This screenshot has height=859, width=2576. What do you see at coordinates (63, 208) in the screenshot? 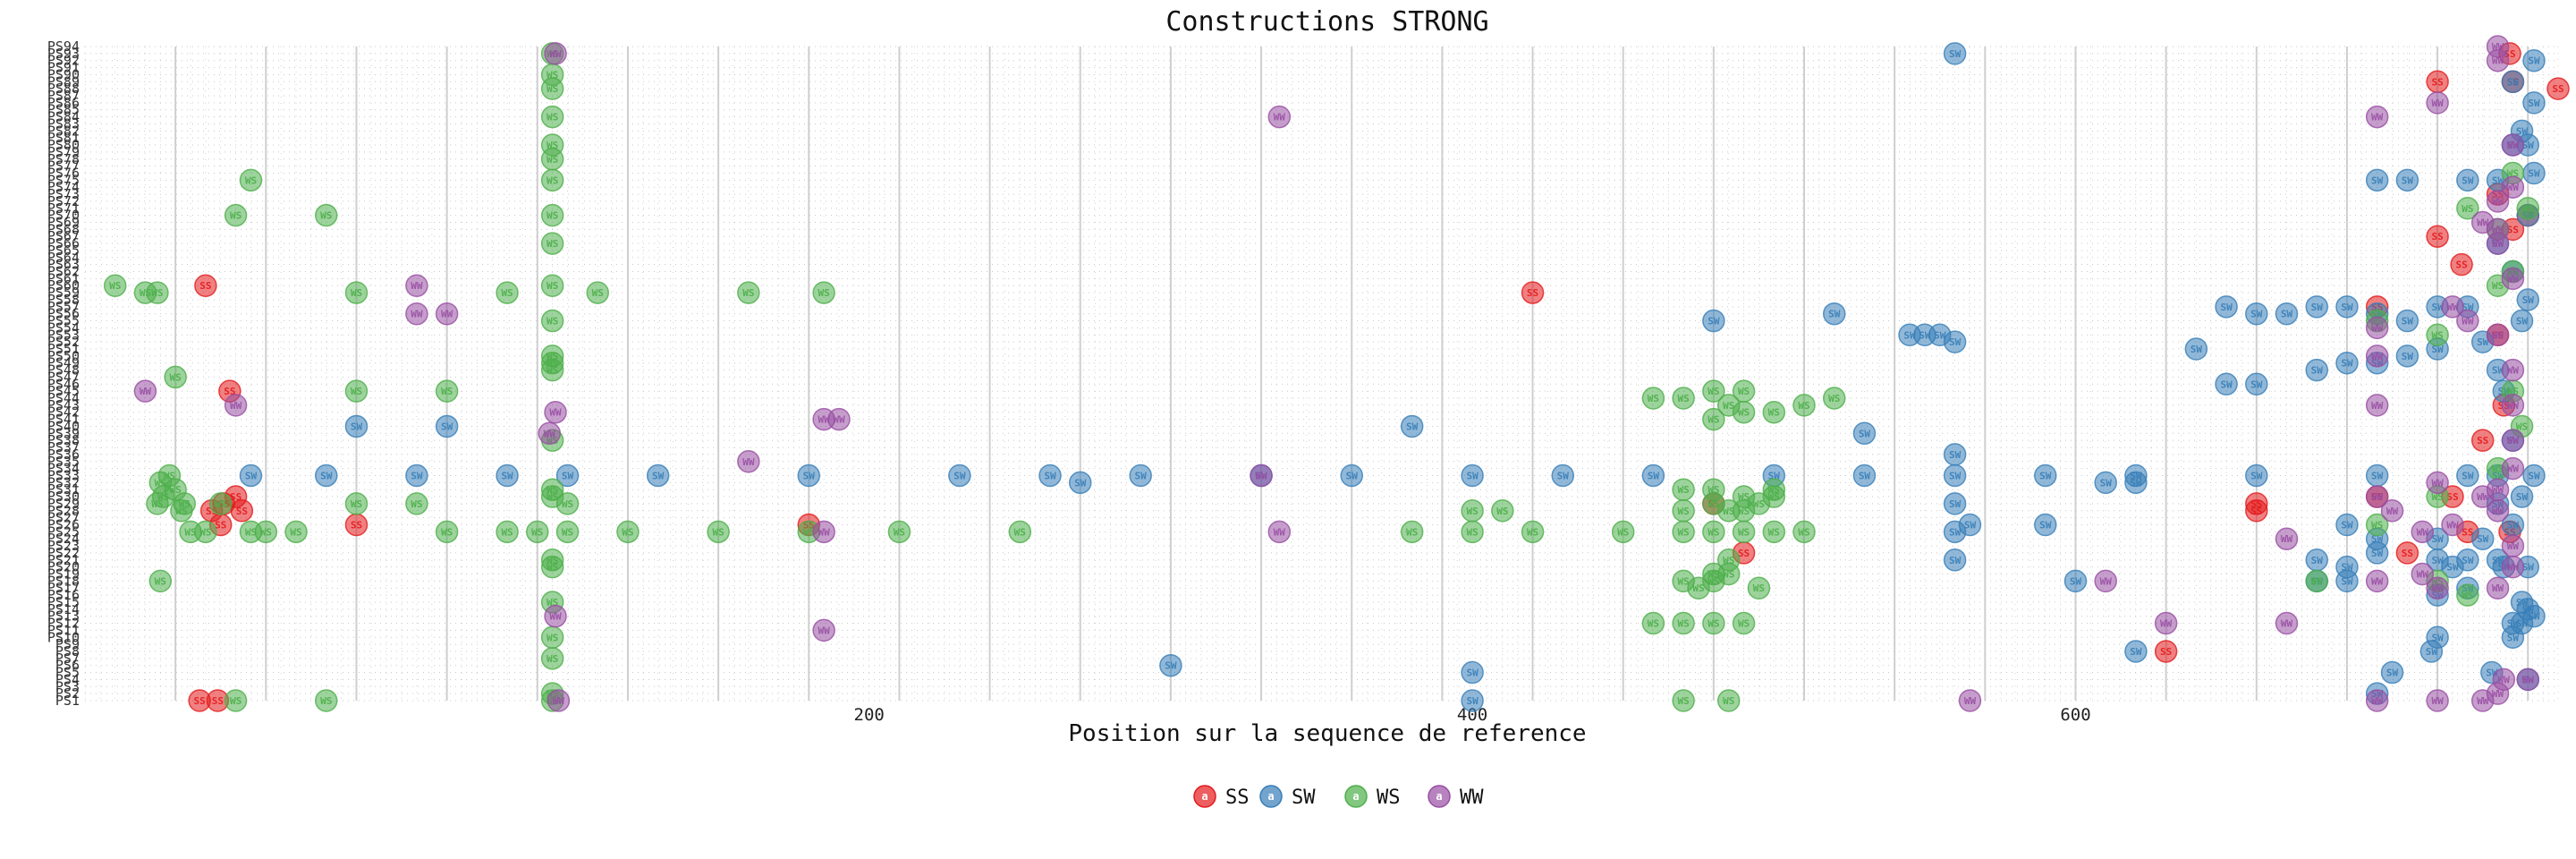
I see `y-tick-label: PS71` at bounding box center [63, 208].